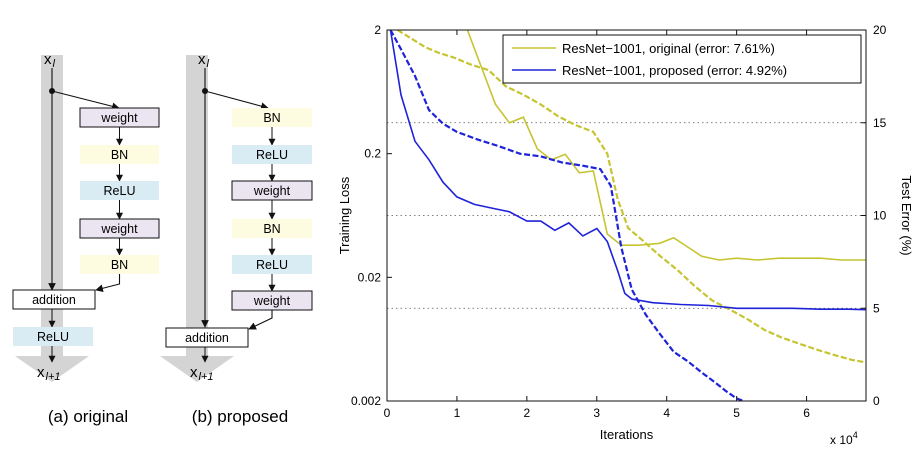 The height and width of the screenshot is (468, 919). What do you see at coordinates (666, 413) in the screenshot?
I see `x-tick-label: 4` at bounding box center [666, 413].